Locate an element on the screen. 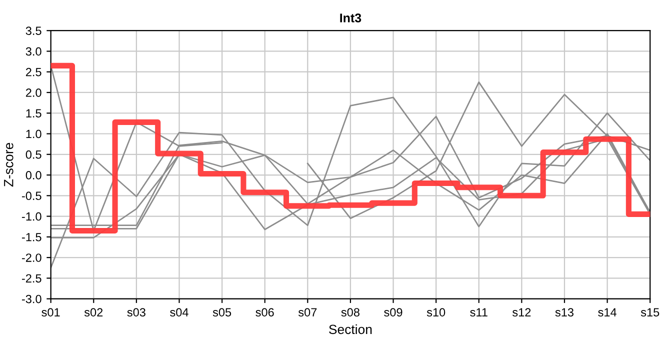 The image size is (660, 360). x-tick-label: s05 is located at coordinates (222, 312).